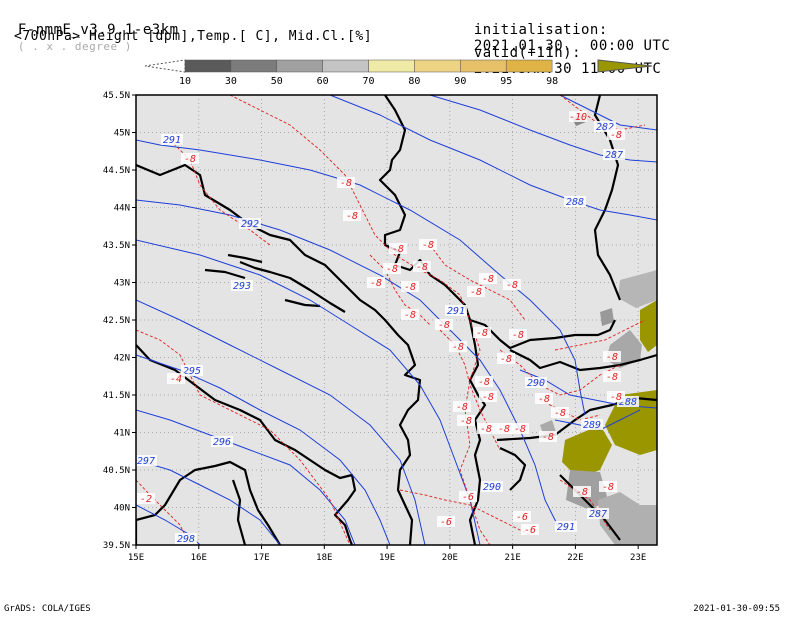 Image resolution: width=800 pixels, height=618 pixels. I want to click on height-label: 288, so click(575, 202).